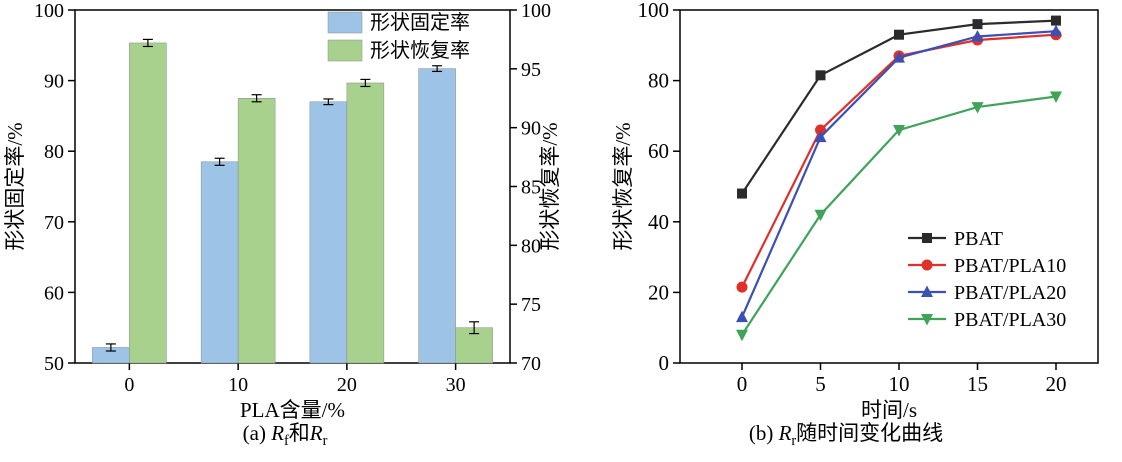 This screenshot has width=1122, height=462. I want to click on caption-a-var1: R, so click(278, 433).